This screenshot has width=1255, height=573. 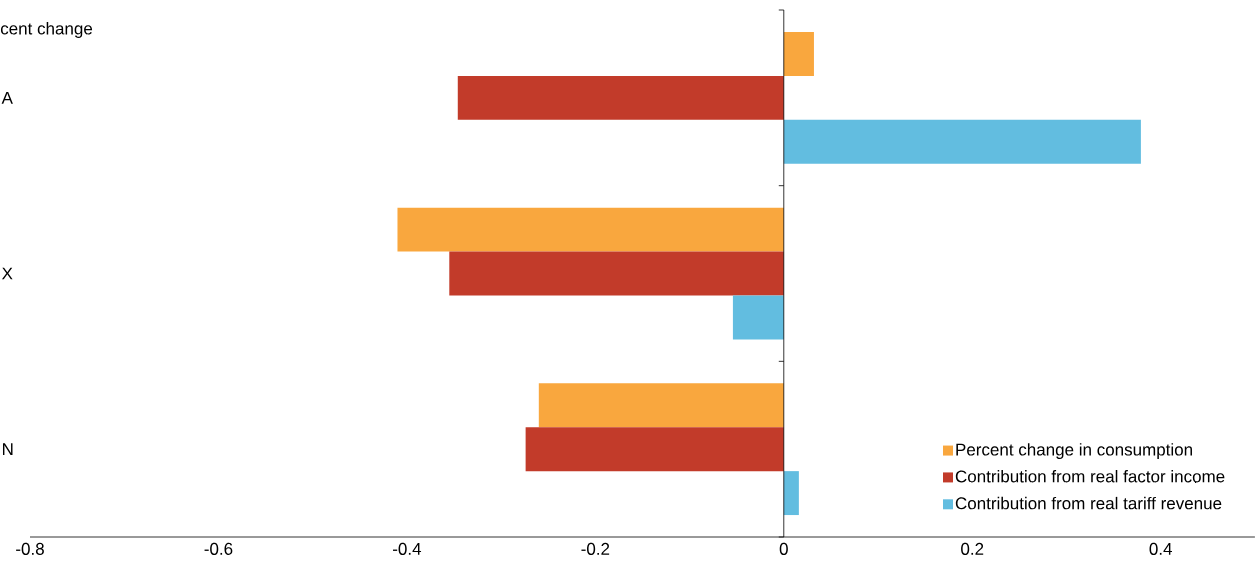 What do you see at coordinates (30, 548) in the screenshot?
I see `x-tick-label: -0.8` at bounding box center [30, 548].